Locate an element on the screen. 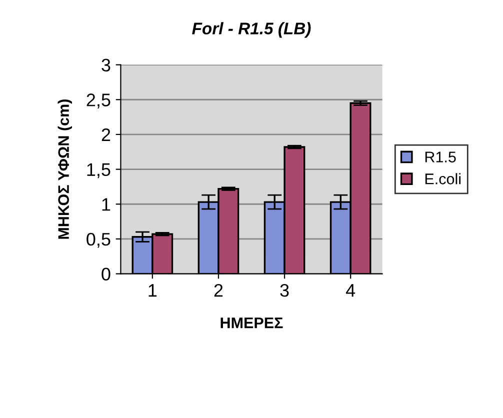  x-tick-label: 2 is located at coordinates (218, 290).